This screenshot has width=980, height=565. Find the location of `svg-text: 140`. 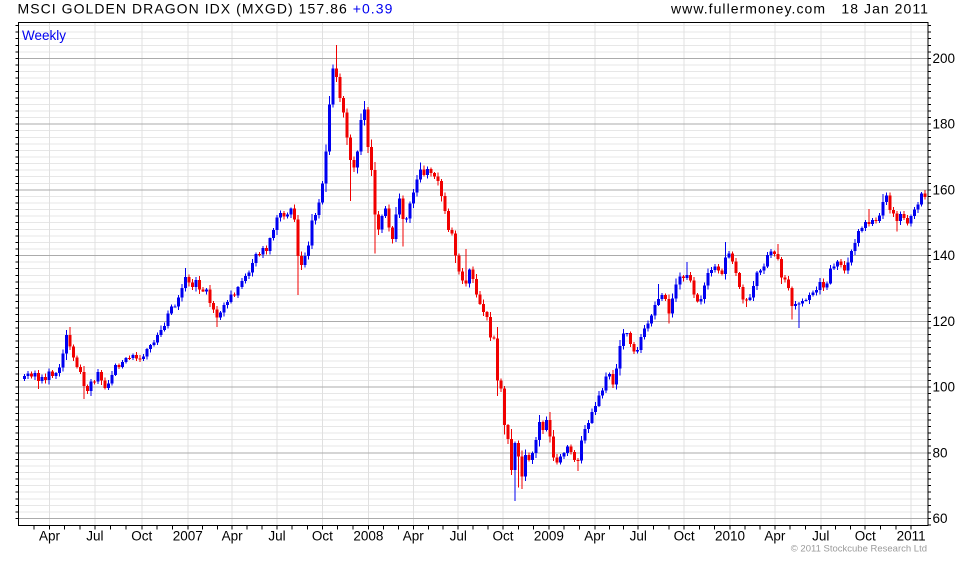

svg-text: 140 is located at coordinates (944, 255).